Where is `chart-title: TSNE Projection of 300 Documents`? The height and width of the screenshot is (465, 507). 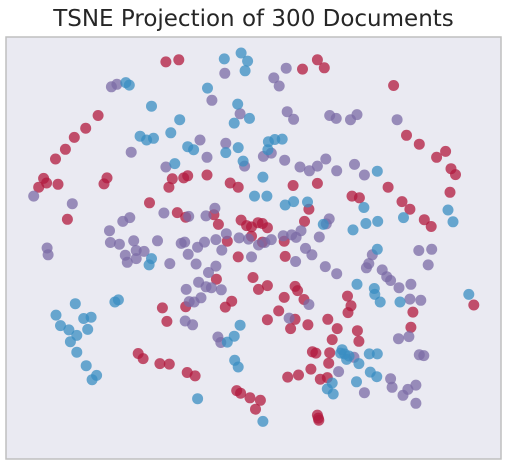
chart-title: TSNE Projection of 300 Documents is located at coordinates (253, 19).